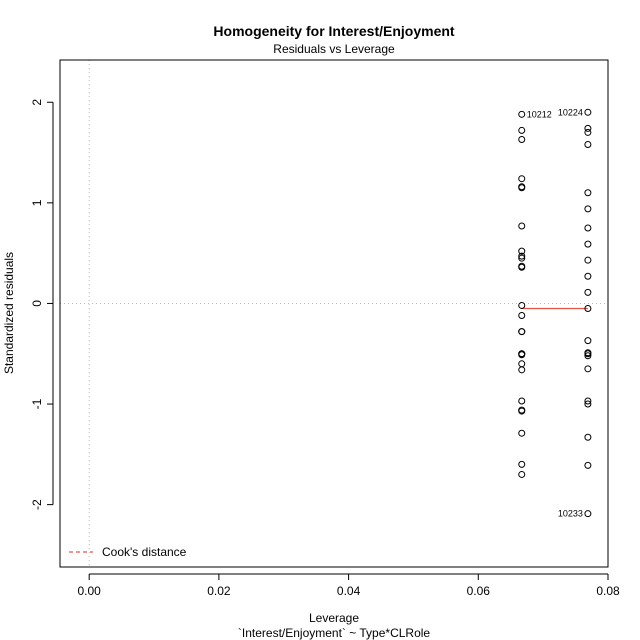 This screenshot has height=640, width=640. I want to click on data-points, so click(555, 313).